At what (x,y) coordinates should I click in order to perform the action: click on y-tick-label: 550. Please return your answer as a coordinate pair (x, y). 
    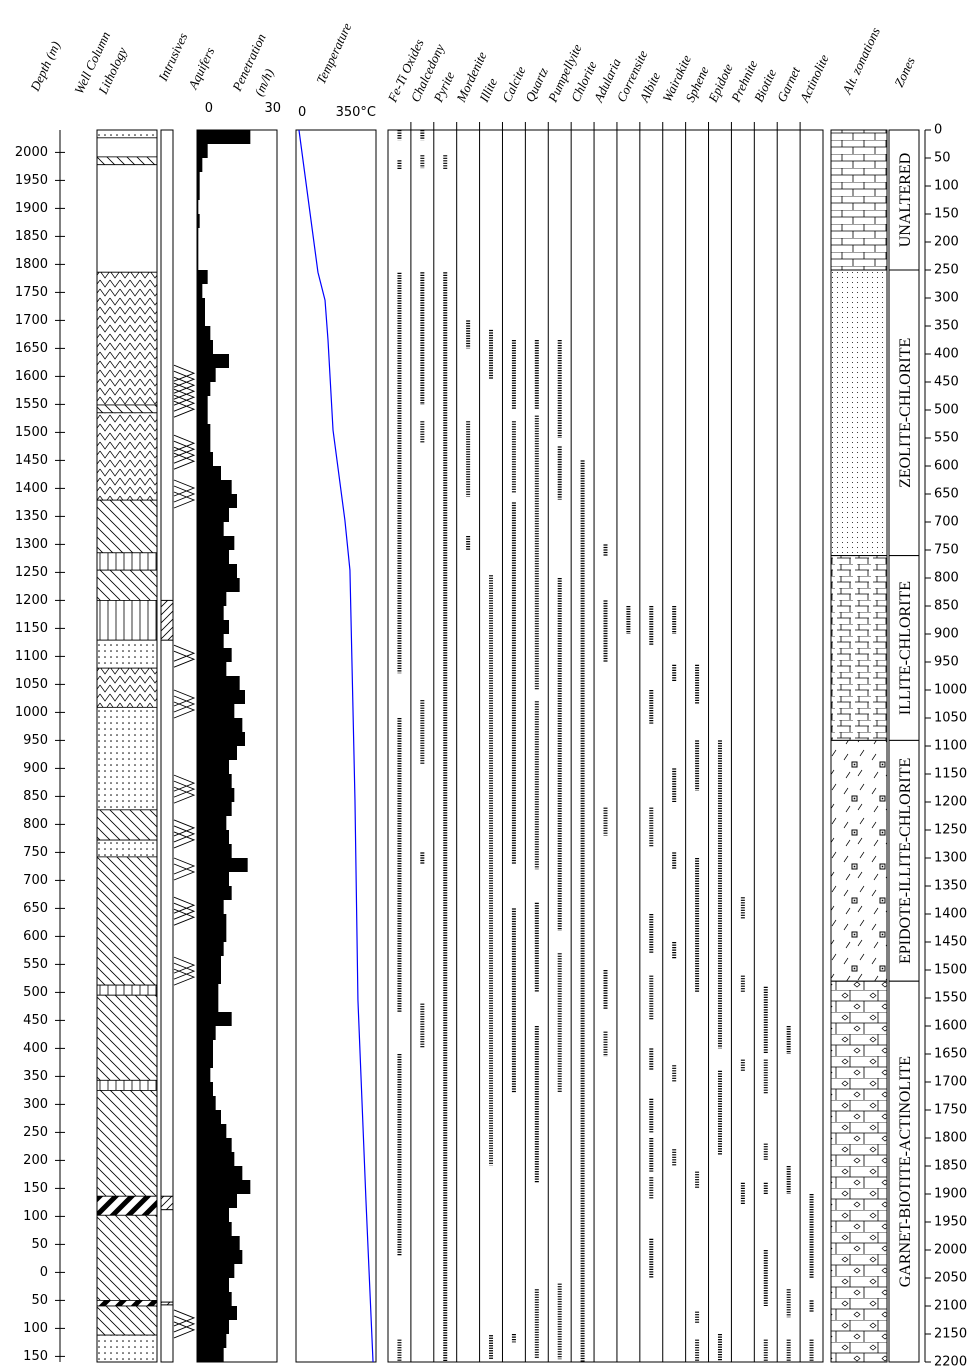
    Looking at the image, I should click on (35, 964).